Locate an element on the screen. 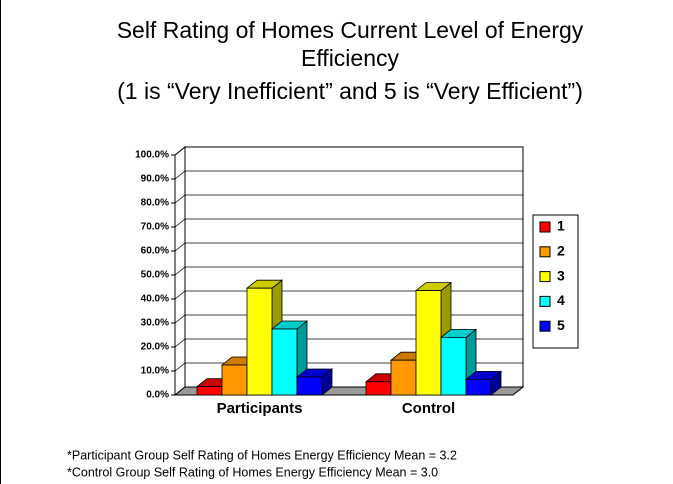  title-line: Efficiency is located at coordinates (350, 58).